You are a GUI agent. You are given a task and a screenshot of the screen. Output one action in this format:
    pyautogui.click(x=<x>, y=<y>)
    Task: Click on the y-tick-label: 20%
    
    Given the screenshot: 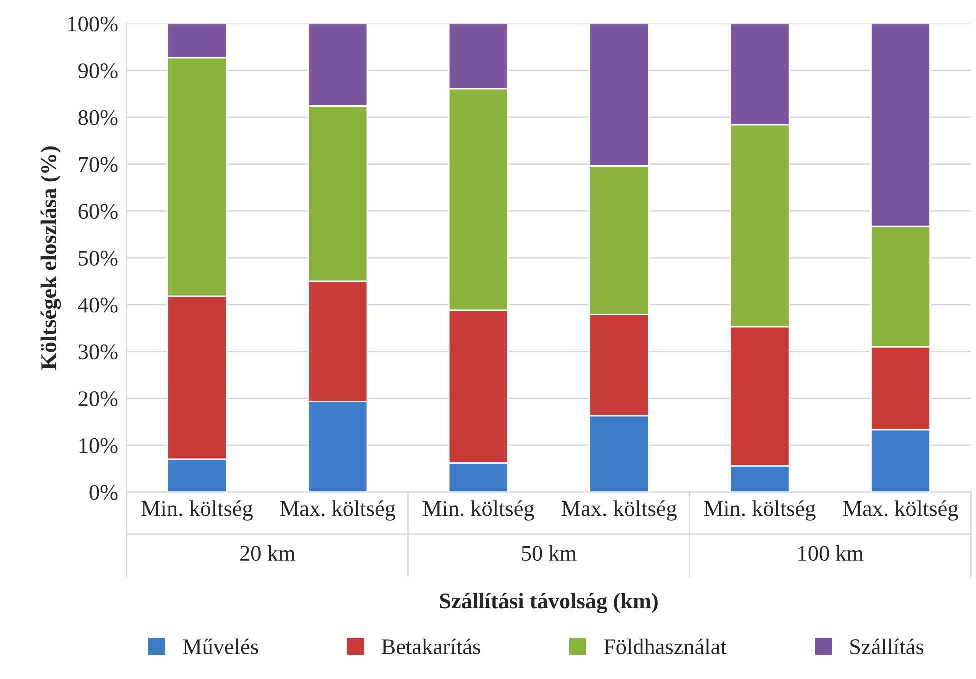 What is the action you would take?
    pyautogui.click(x=98, y=399)
    